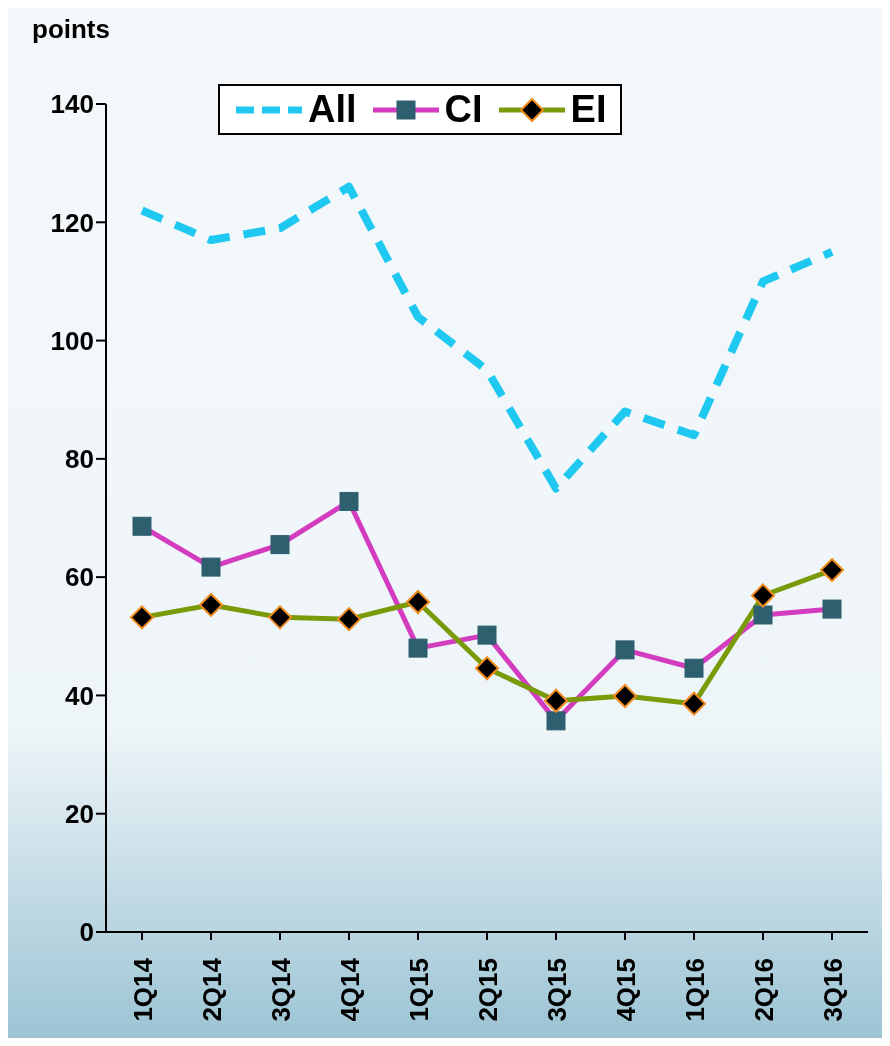 This screenshot has height=1046, width=890. I want to click on y-tick-label: 80, so click(79, 459).